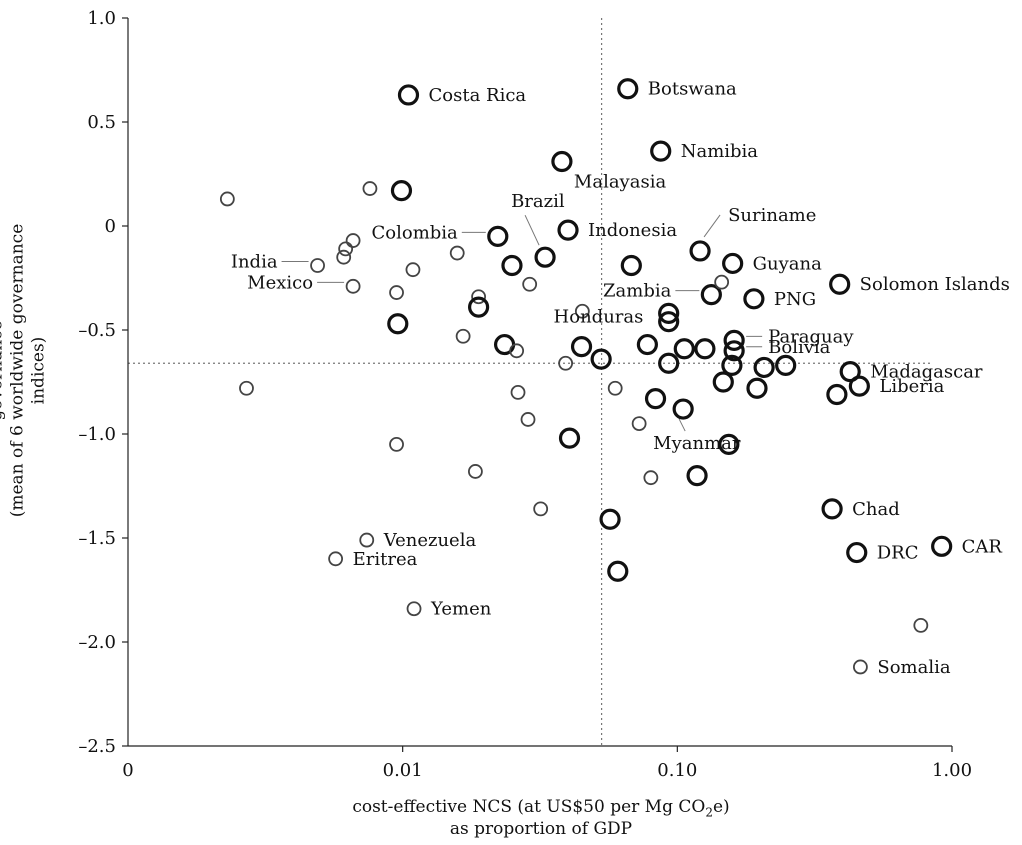 This screenshot has width=1022, height=845. What do you see at coordinates (254, 262) in the screenshot?
I see `point-label: India` at bounding box center [254, 262].